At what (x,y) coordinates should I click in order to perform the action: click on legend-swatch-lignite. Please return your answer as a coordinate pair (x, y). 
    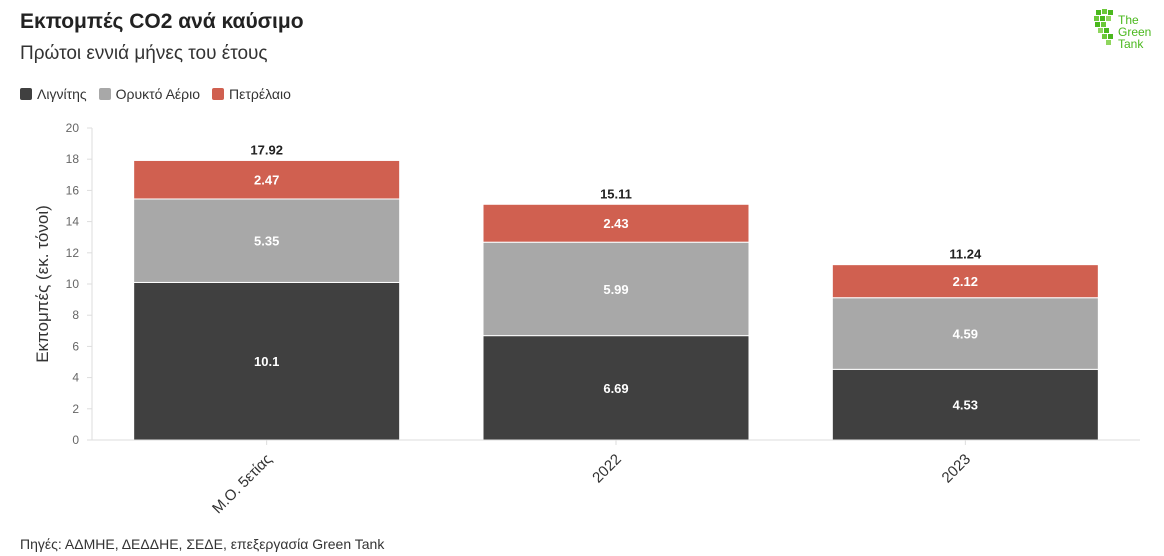
    Looking at the image, I should click on (26, 94).